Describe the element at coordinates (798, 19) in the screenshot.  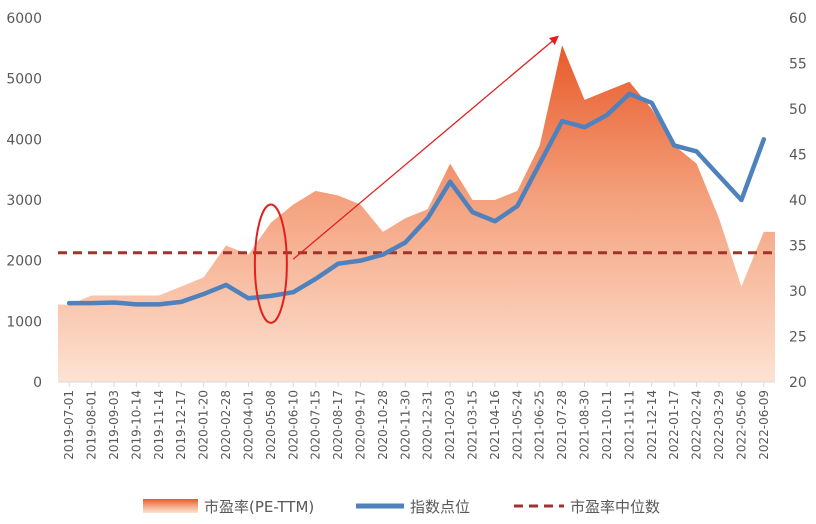
I see `y-right-tick-label: 60` at that location.